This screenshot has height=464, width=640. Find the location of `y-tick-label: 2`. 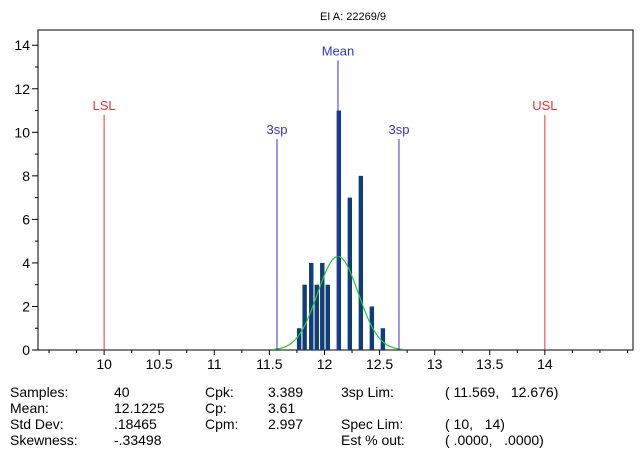

y-tick-label: 2 is located at coordinates (26, 306).